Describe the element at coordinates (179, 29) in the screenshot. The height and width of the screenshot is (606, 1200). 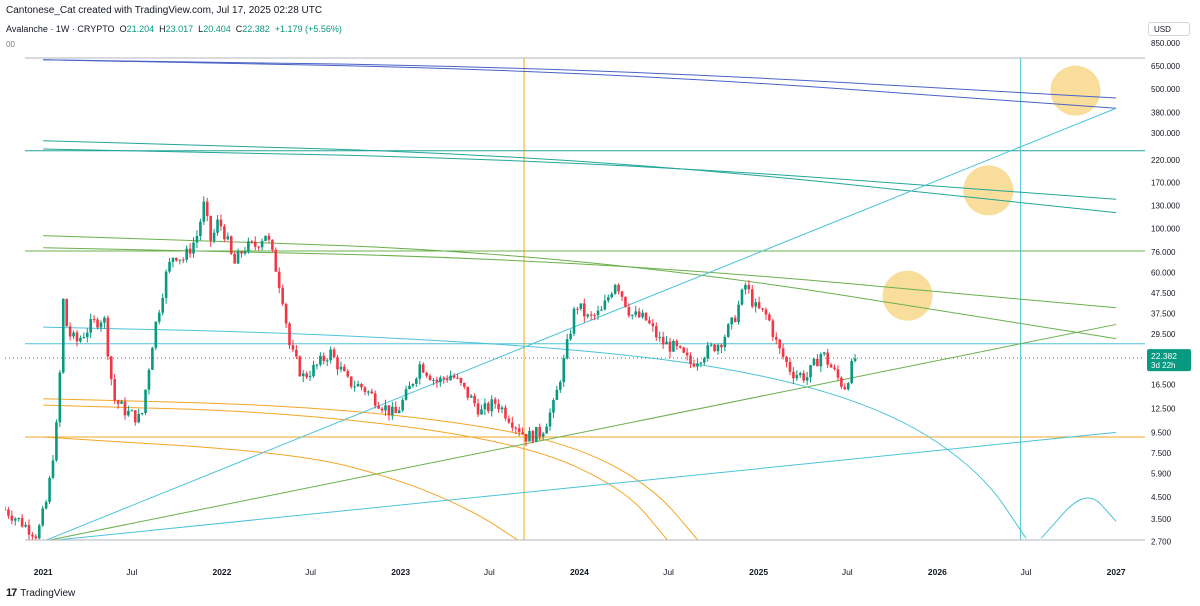
I see `high-value: 23.017` at that location.